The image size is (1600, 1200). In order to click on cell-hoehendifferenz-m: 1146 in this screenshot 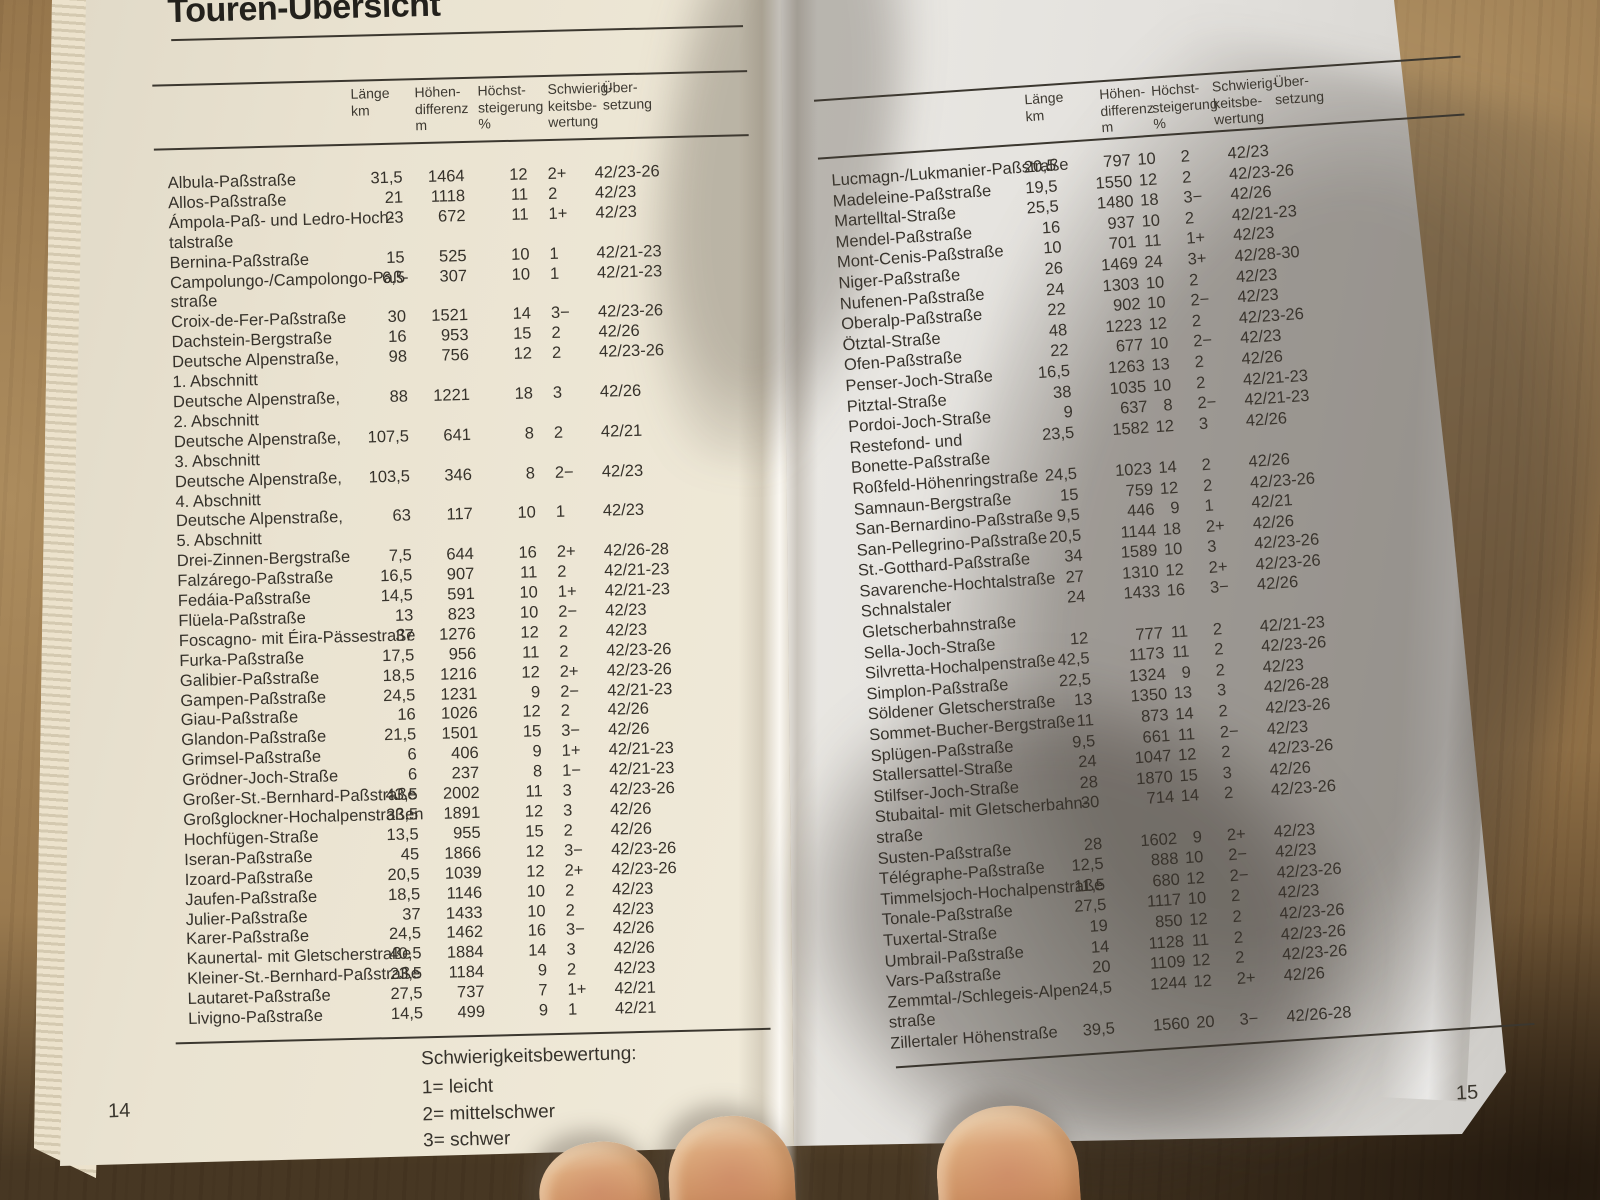, I will do `click(464, 893)`.